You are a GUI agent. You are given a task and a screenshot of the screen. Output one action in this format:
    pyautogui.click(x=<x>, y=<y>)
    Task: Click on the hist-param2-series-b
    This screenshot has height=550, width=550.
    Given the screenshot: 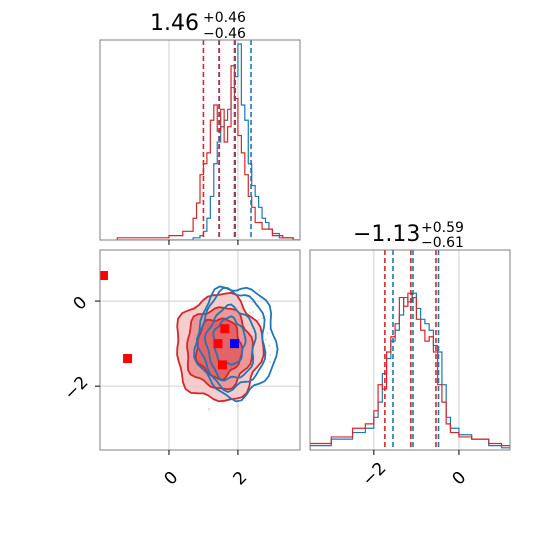 What is the action you would take?
    pyautogui.click(x=410, y=371)
    